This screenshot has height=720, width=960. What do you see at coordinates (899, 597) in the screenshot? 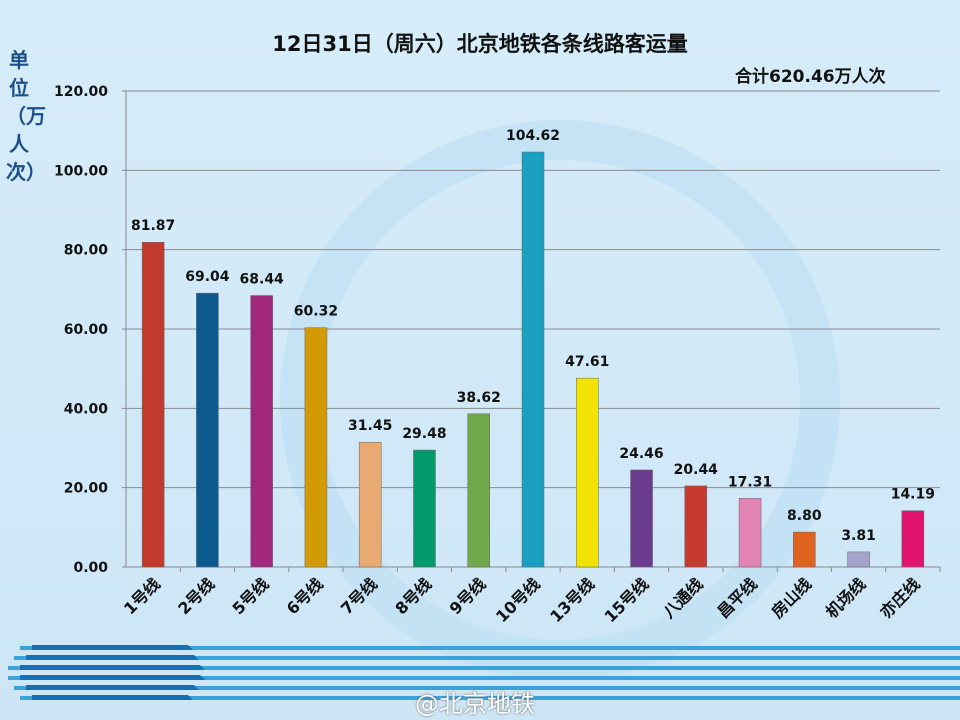
I see `category-label: 亦庄线` at bounding box center [899, 597].